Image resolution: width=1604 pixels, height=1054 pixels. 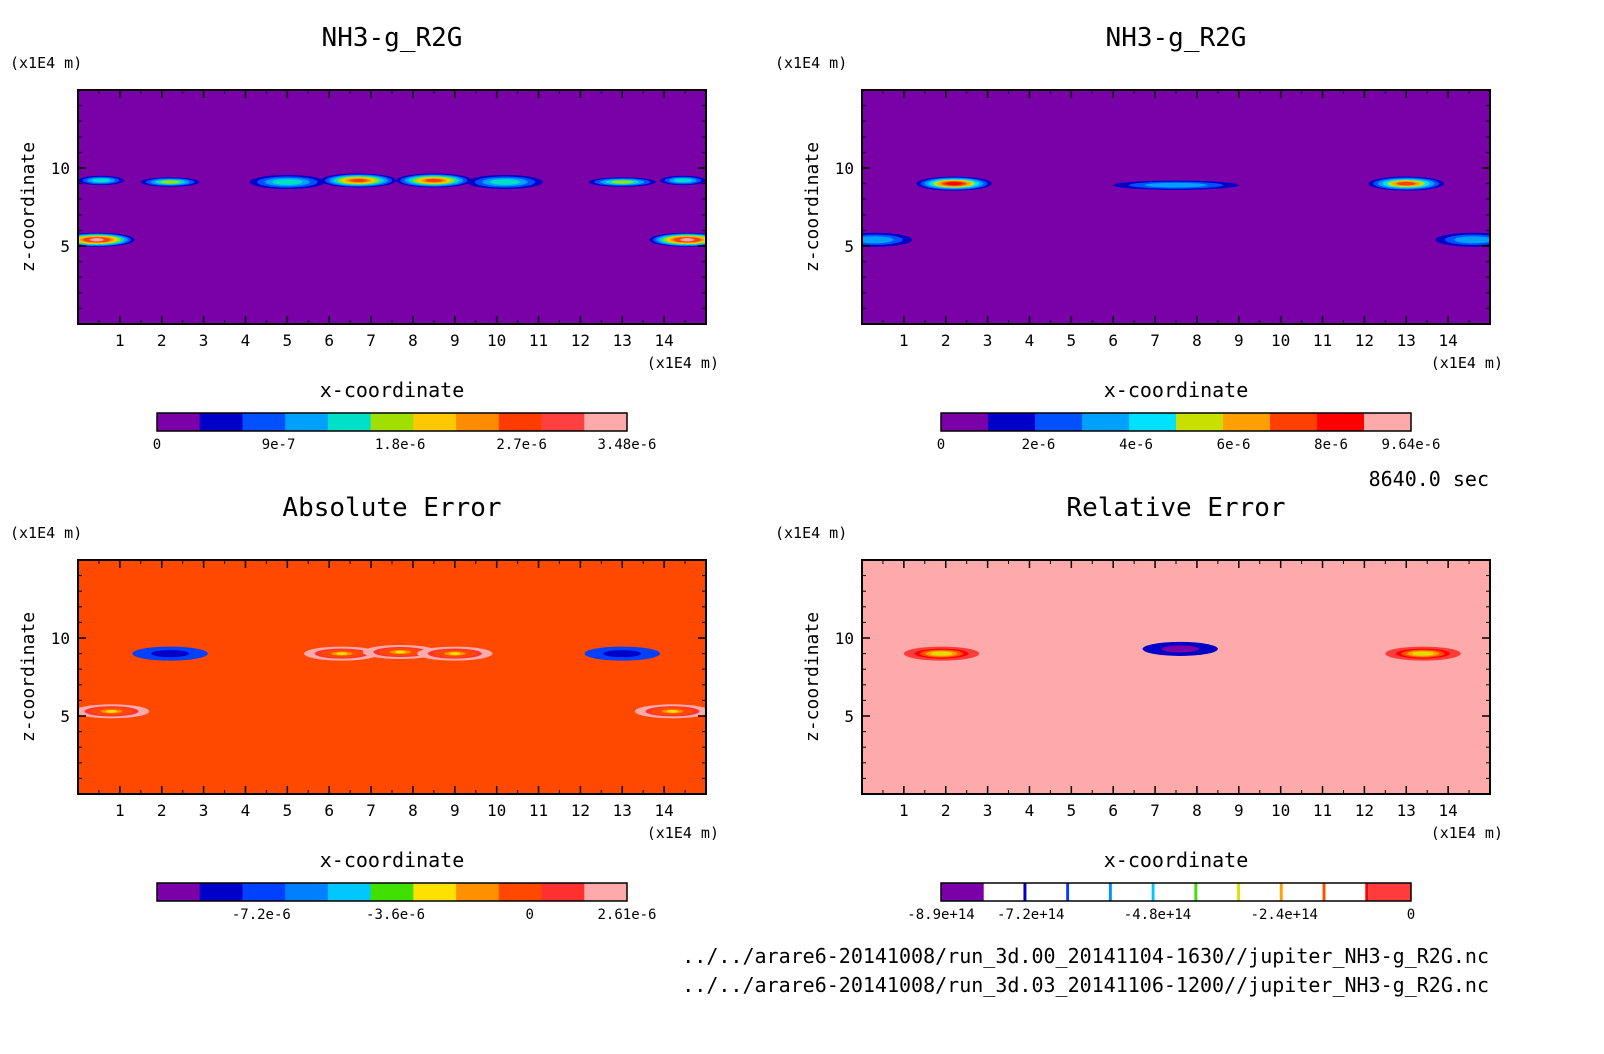 I want to click on x-ticks: 1 2 3 4 5 6 7 8 9 10 11 12 13 14, so click(x=392, y=690).